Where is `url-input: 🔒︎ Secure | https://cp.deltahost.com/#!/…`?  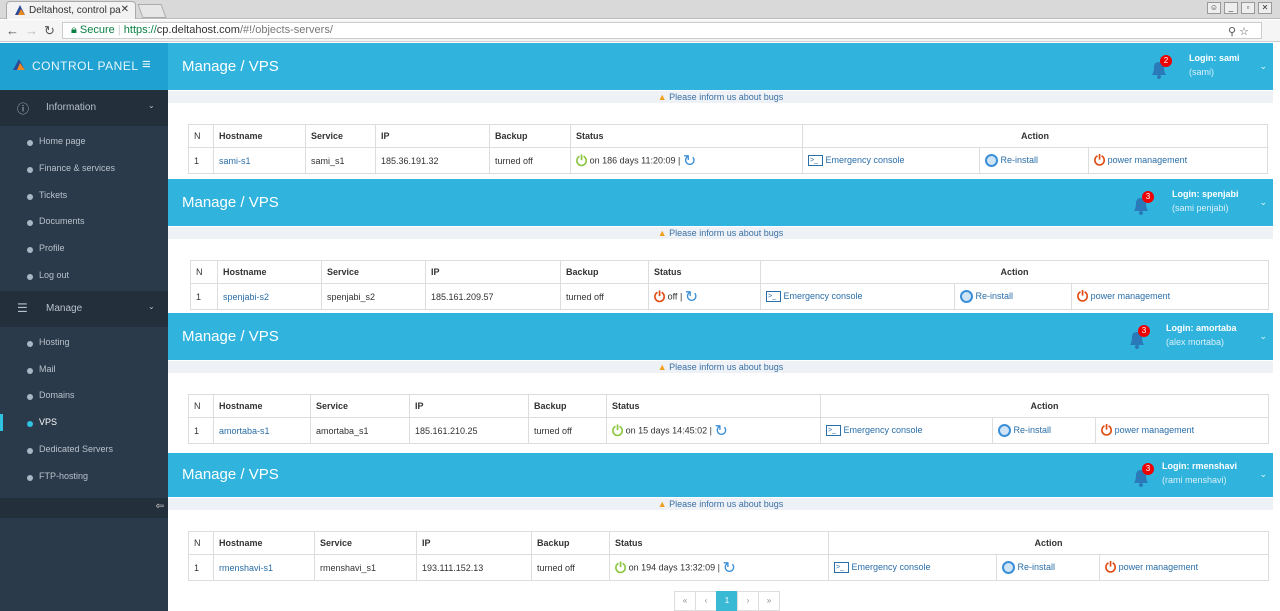 url-input: 🔒︎ Secure | https://cp.deltahost.com/#!/… is located at coordinates (662, 30).